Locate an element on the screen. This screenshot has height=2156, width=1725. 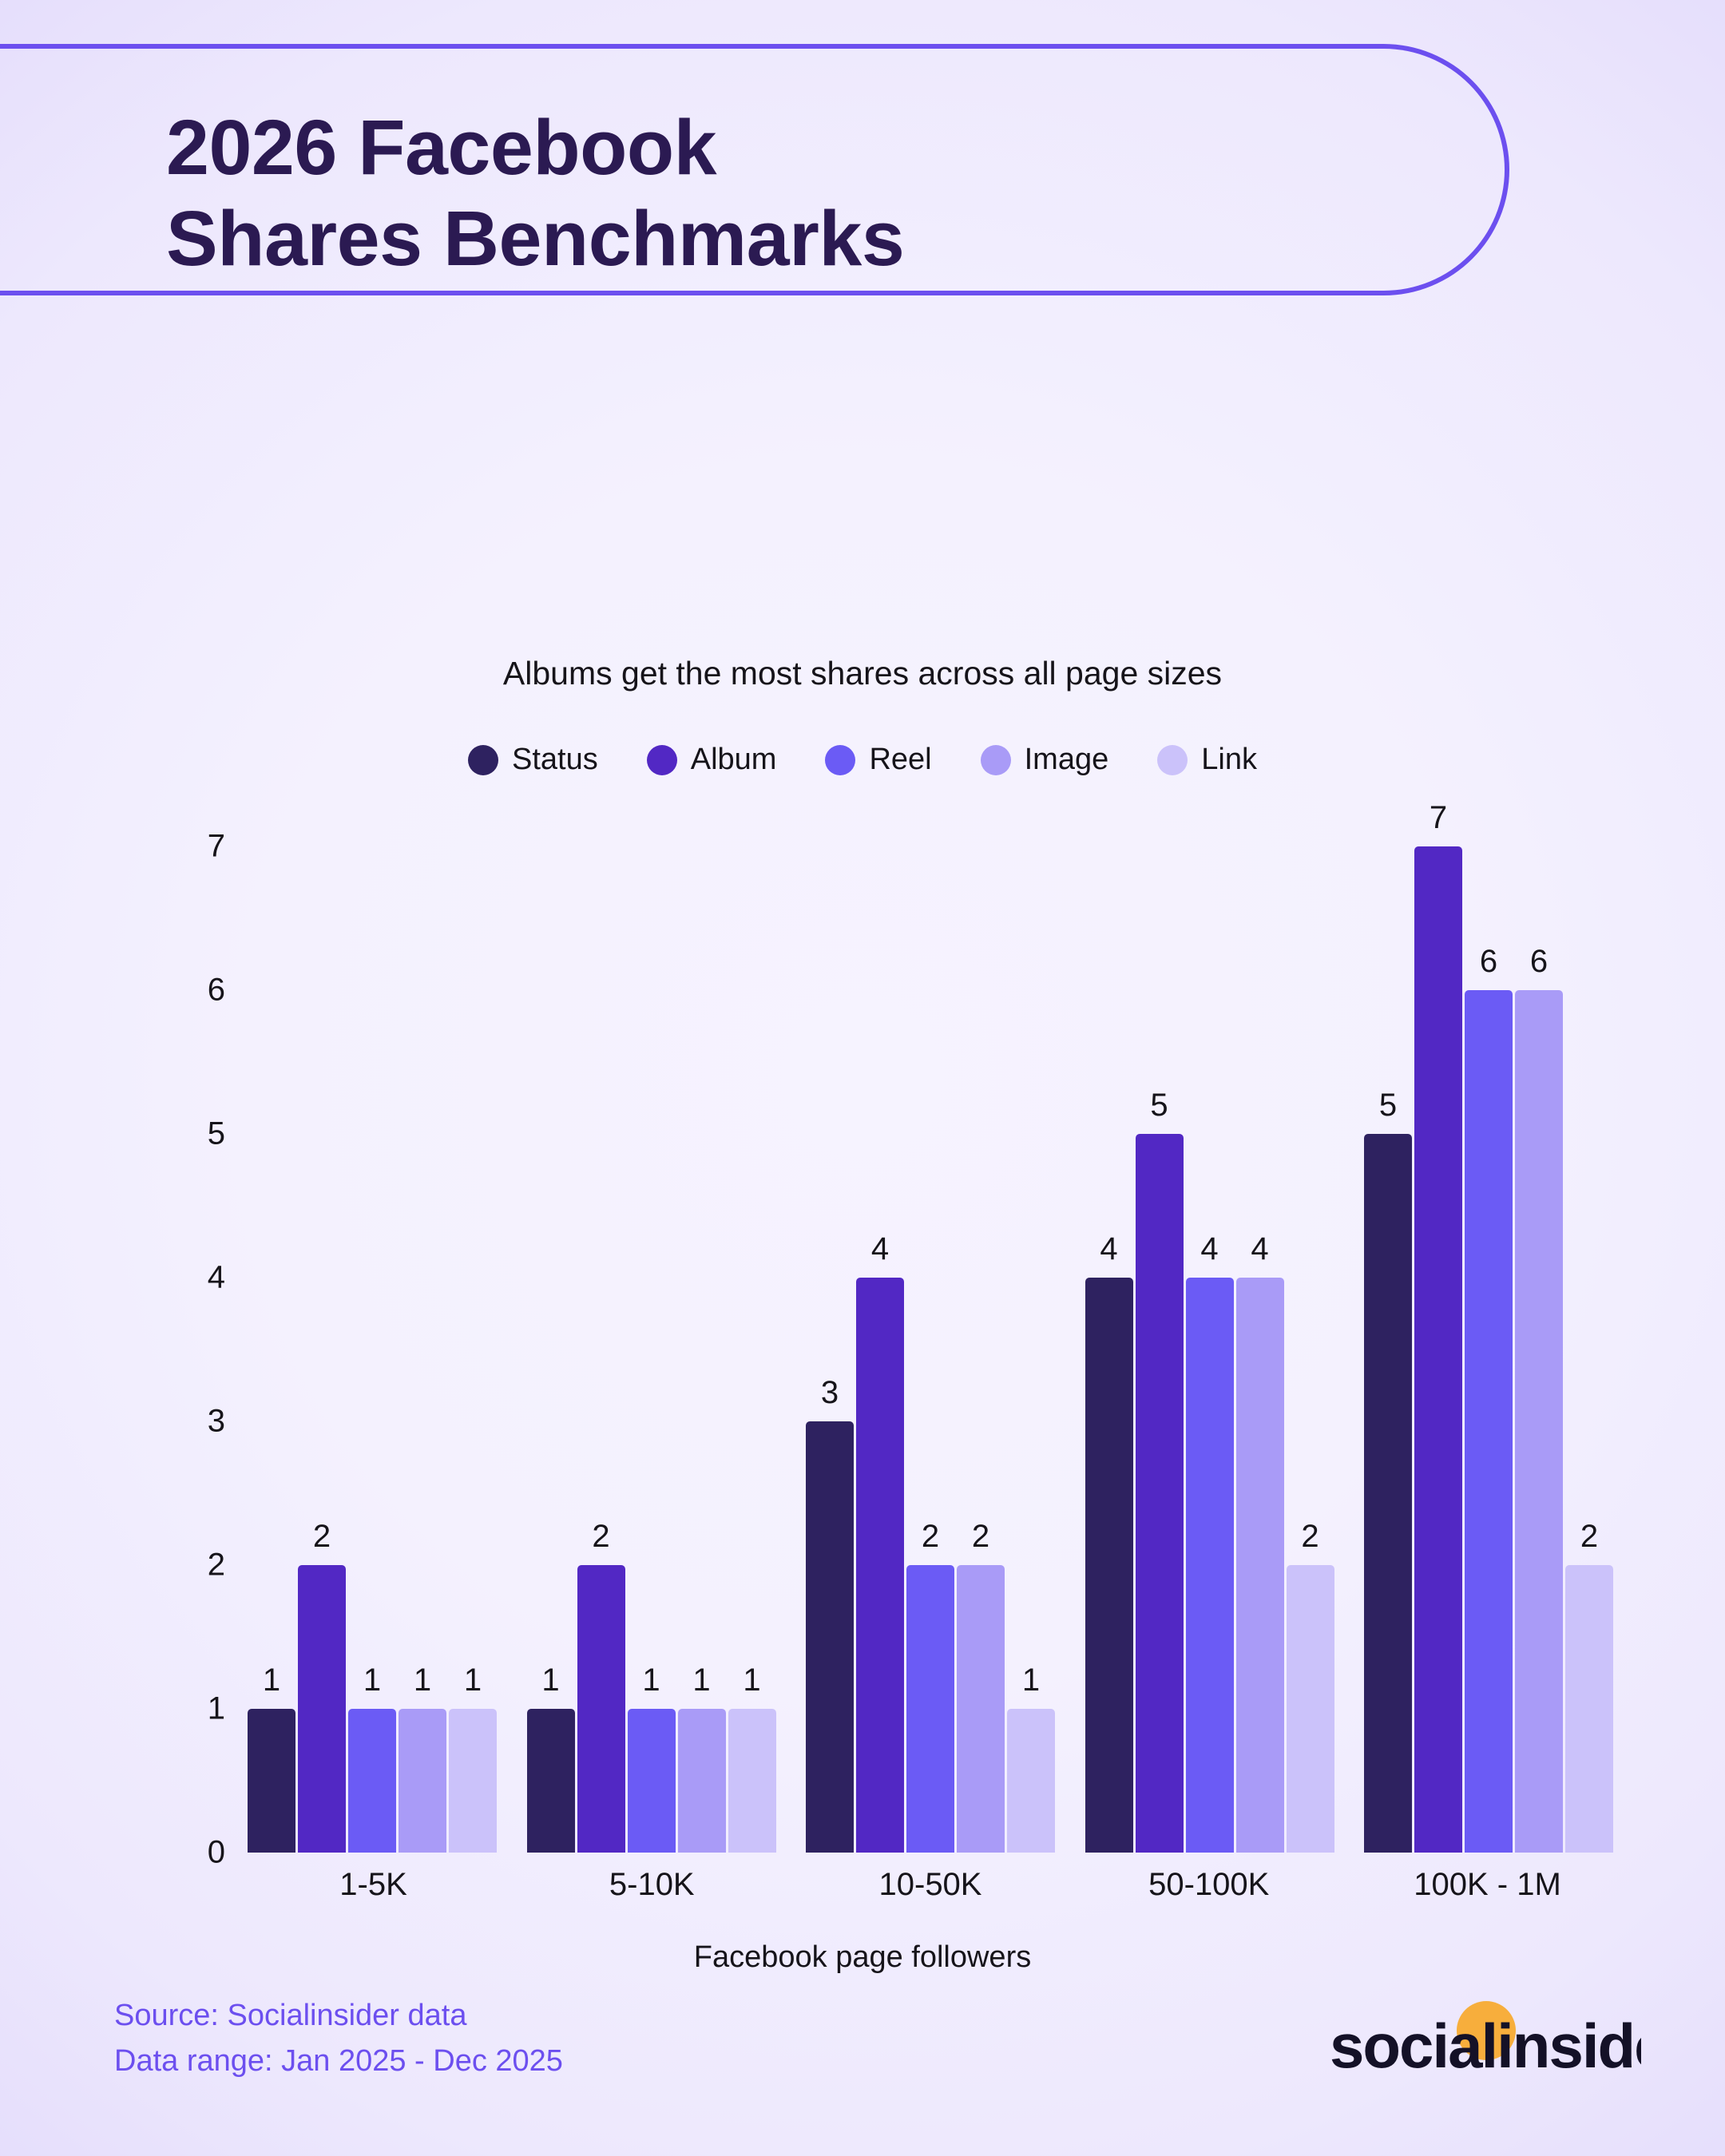
bar-reel: 4 is located at coordinates (1210, 1349).